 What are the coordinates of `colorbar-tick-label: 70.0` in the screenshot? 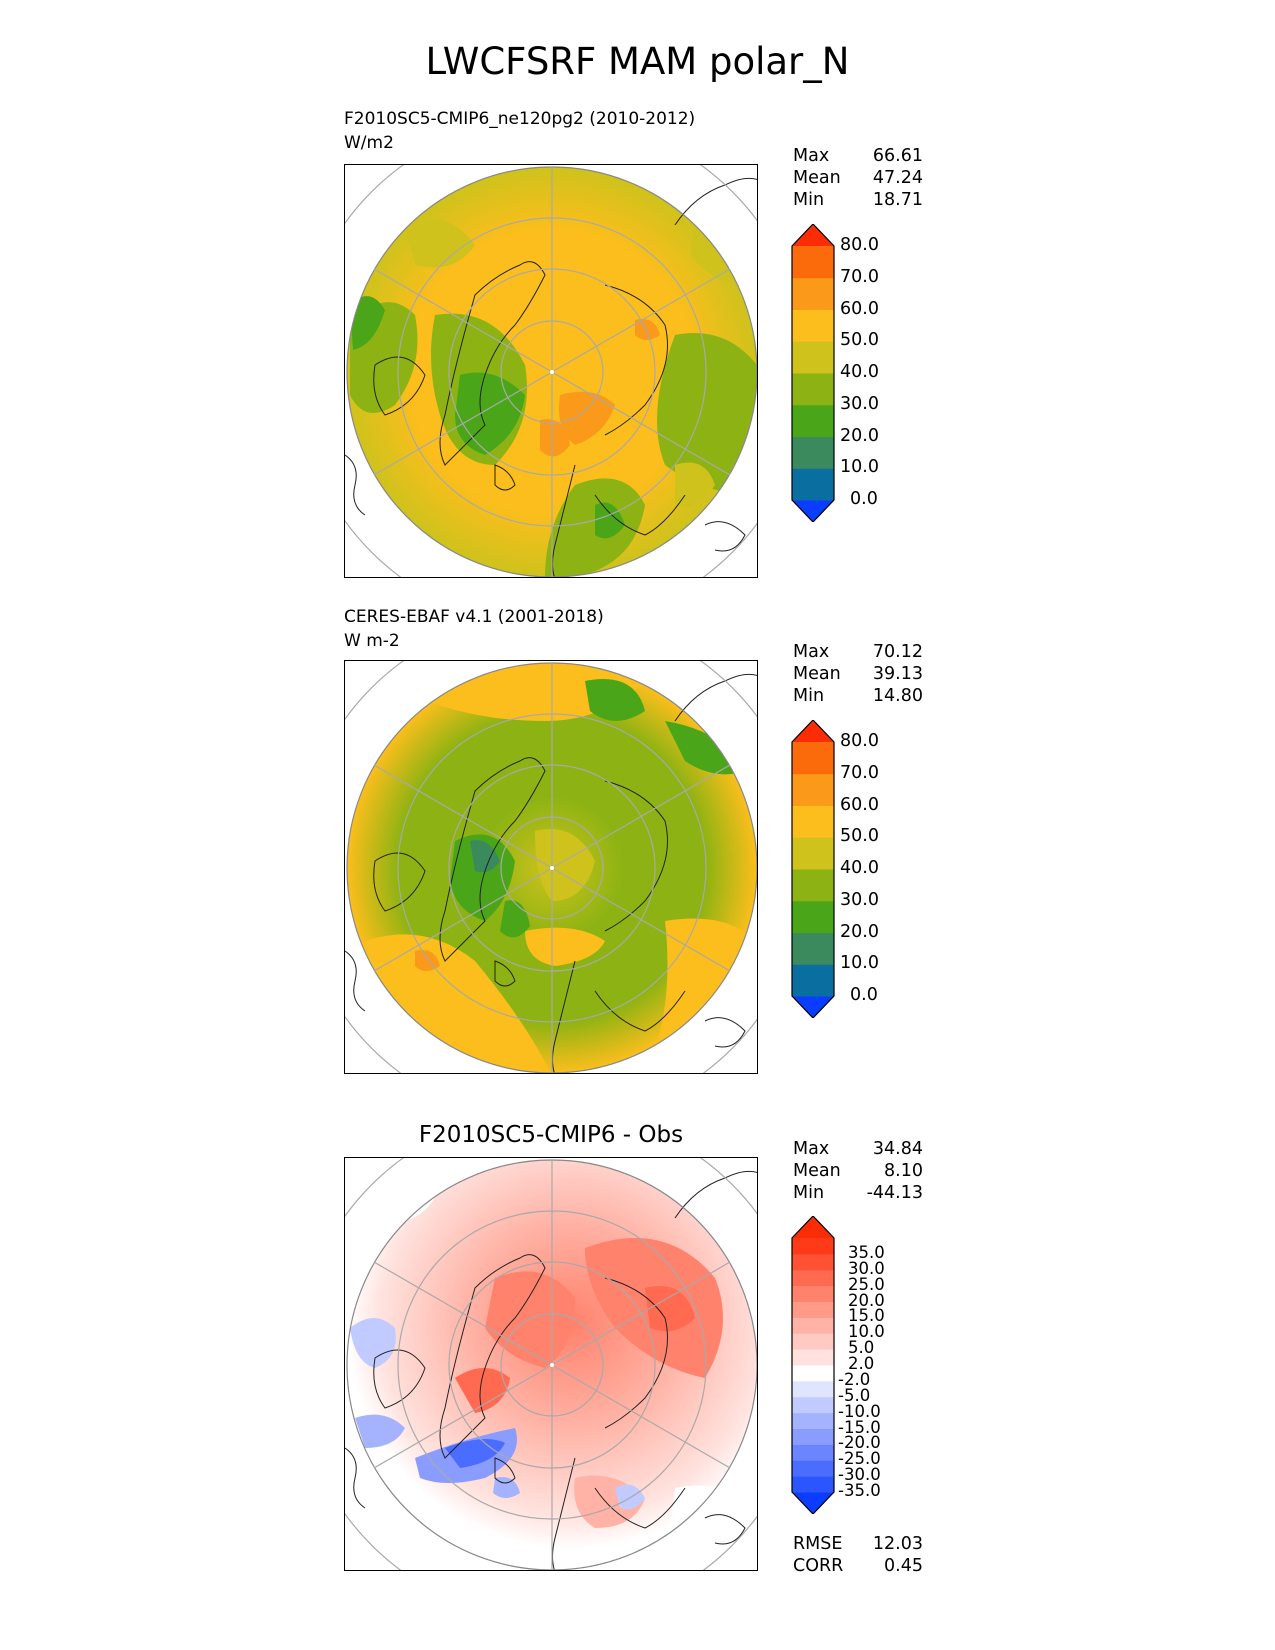 It's located at (859, 772).